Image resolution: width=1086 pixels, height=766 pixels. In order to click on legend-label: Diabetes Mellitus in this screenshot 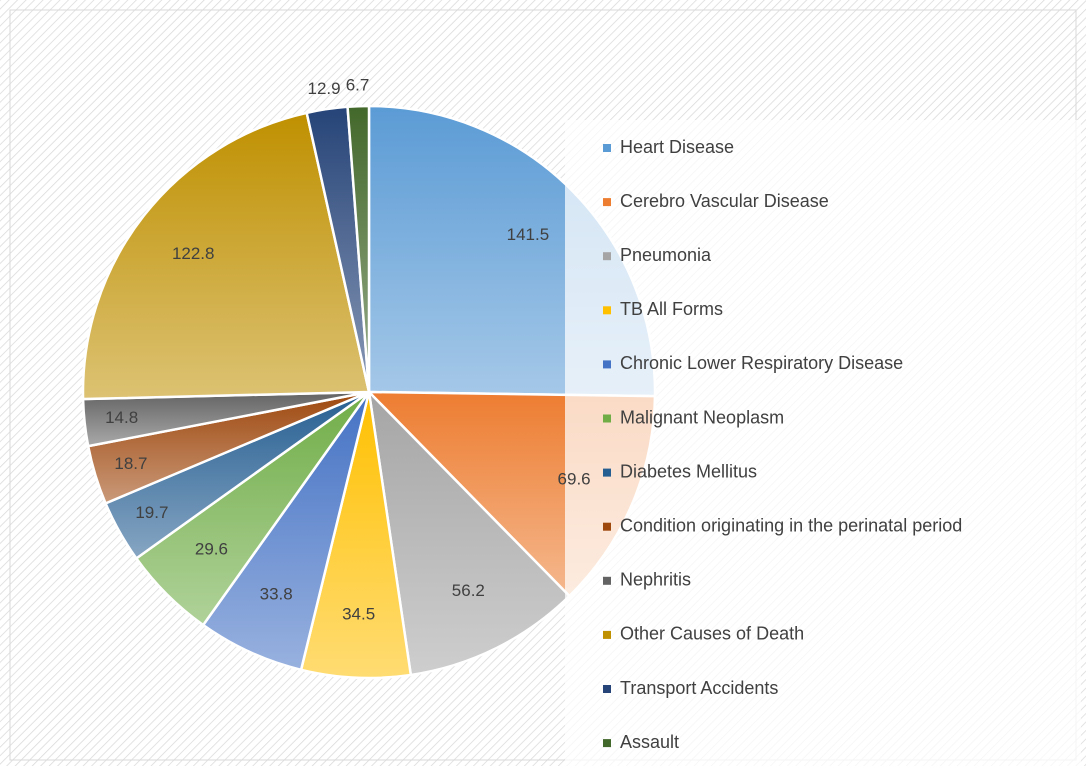, I will do `click(688, 471)`.